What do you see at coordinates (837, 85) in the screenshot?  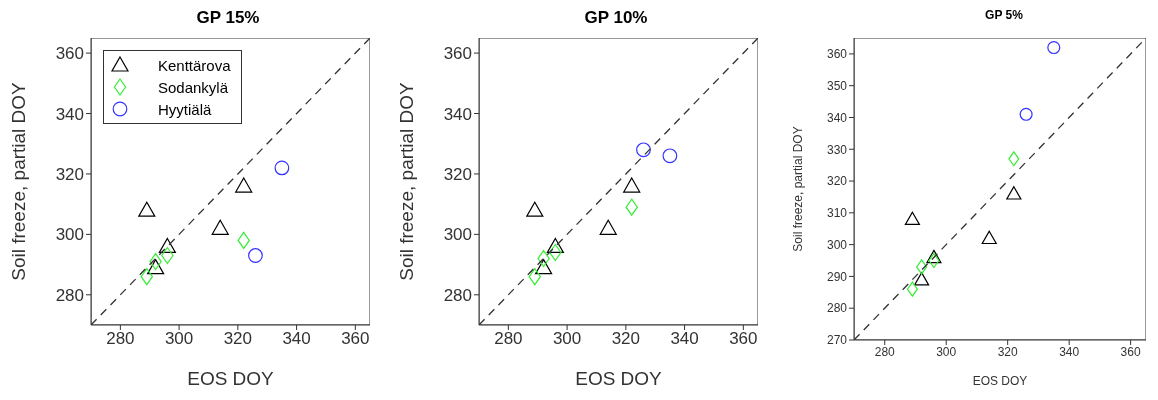 I see `y-tick-label: 350` at bounding box center [837, 85].